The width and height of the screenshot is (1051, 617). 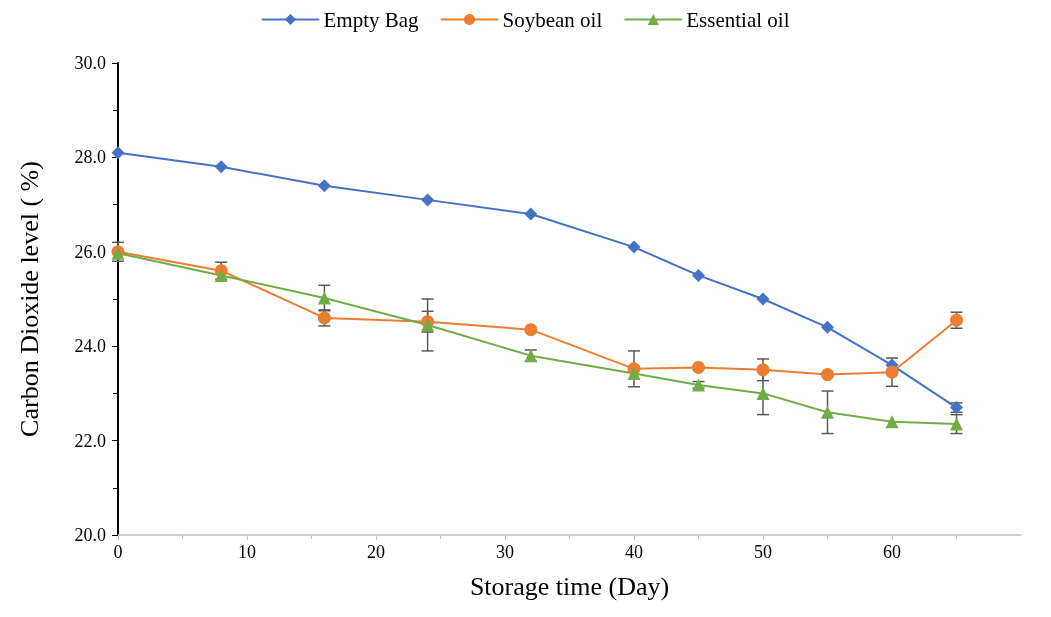 What do you see at coordinates (763, 552) in the screenshot?
I see `x-tick-label: 50` at bounding box center [763, 552].